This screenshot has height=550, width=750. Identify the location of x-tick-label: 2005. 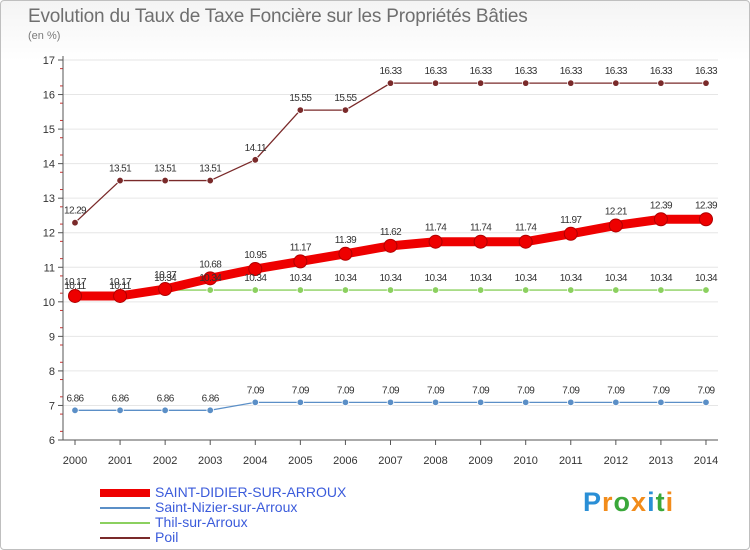
(300, 461).